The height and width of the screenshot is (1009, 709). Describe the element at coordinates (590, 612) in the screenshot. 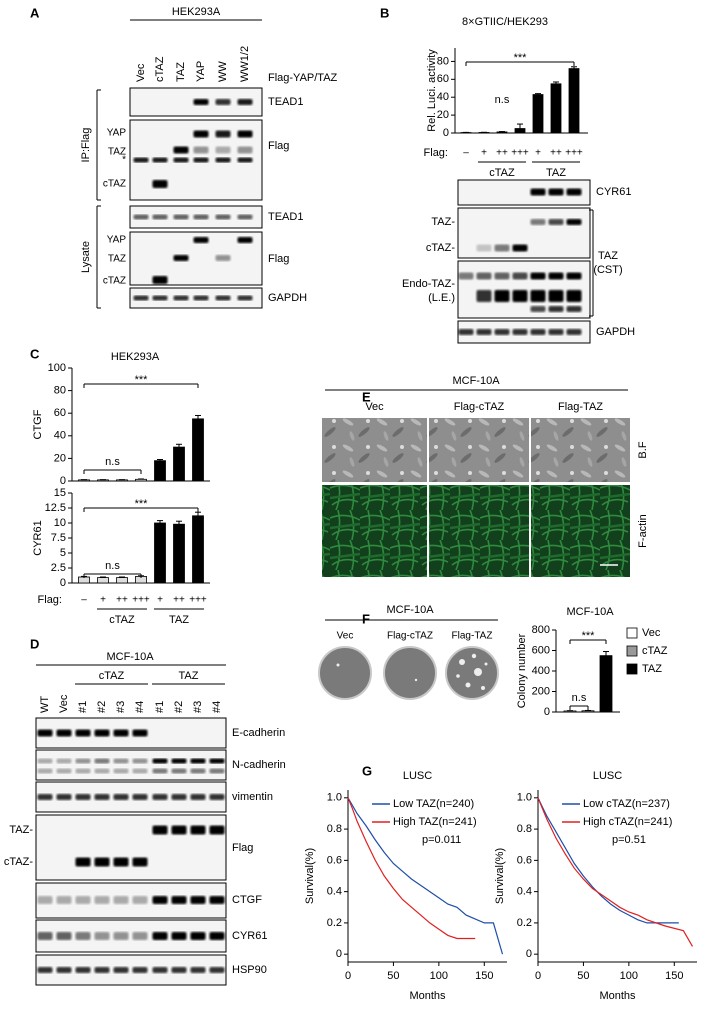

I see `chart-title: MCF-10A` at that location.